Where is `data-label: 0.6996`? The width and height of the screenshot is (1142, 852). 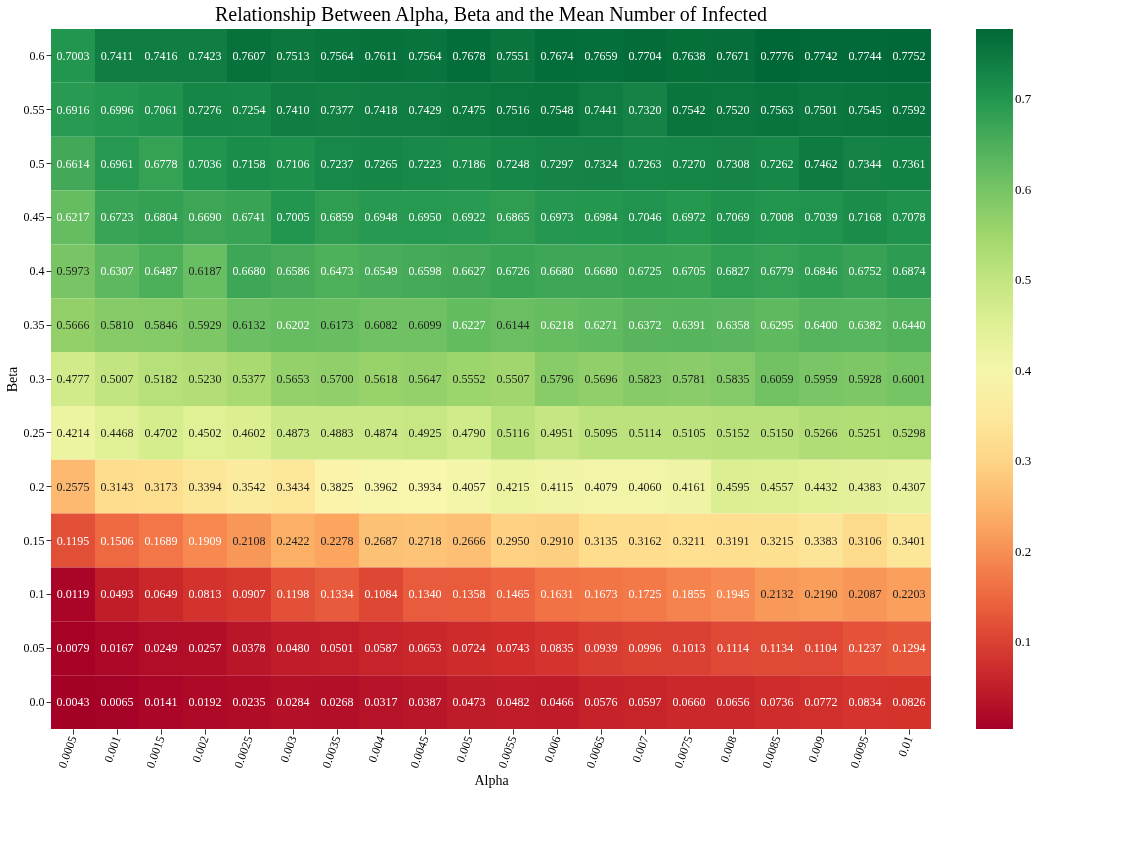 data-label: 0.6996 is located at coordinates (117, 109).